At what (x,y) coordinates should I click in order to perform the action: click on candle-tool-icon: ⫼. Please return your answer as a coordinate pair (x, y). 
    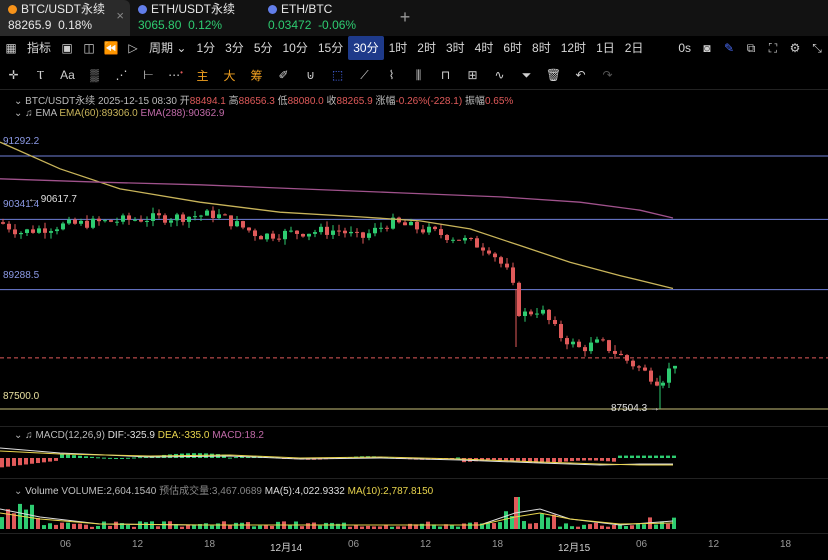
    Looking at the image, I should click on (418, 74).